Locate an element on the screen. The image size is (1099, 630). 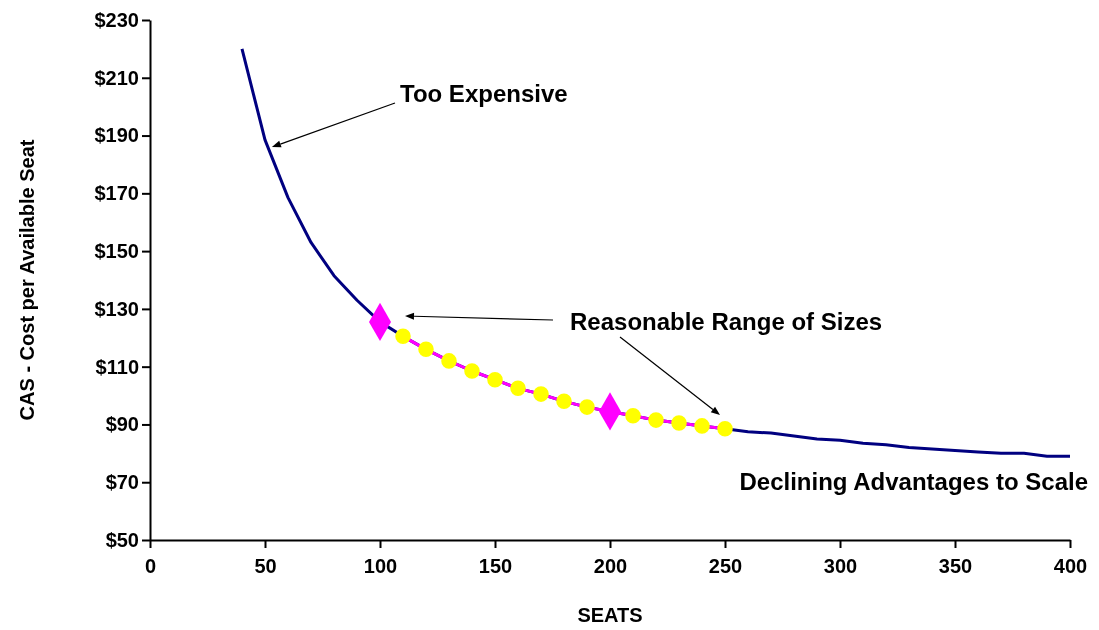
y-tick-label: $190 is located at coordinates (116, 135).